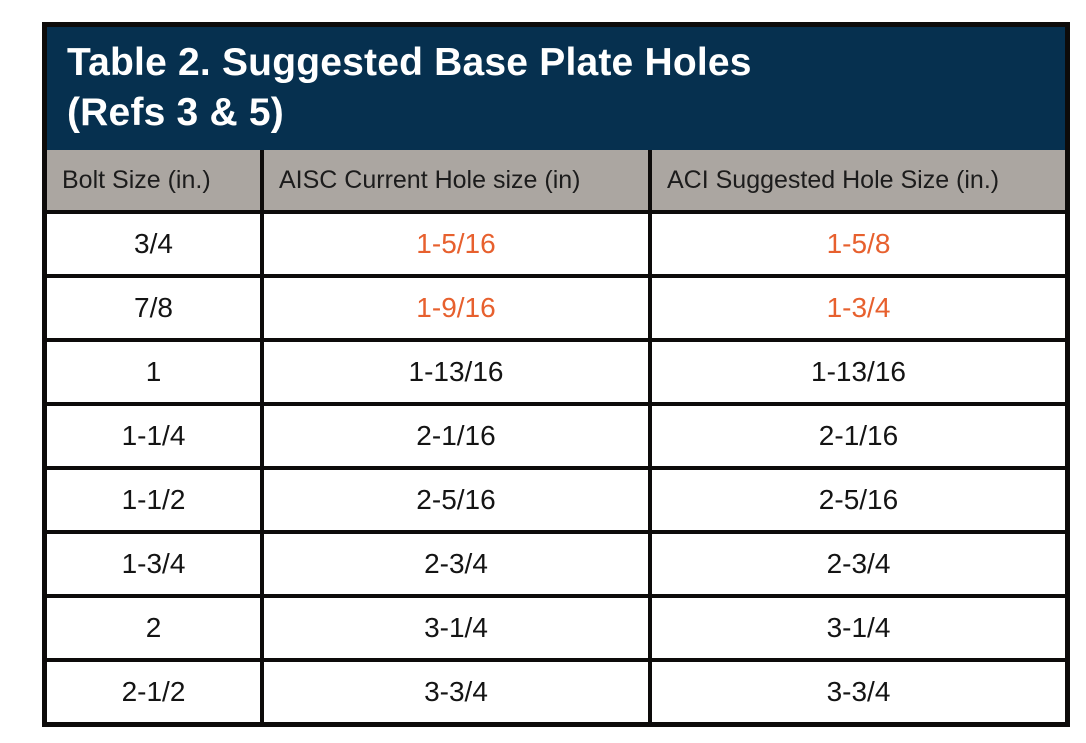 The height and width of the screenshot is (743, 1086). I want to click on aisc-hole-cell: 1-13/16, so click(456, 372).